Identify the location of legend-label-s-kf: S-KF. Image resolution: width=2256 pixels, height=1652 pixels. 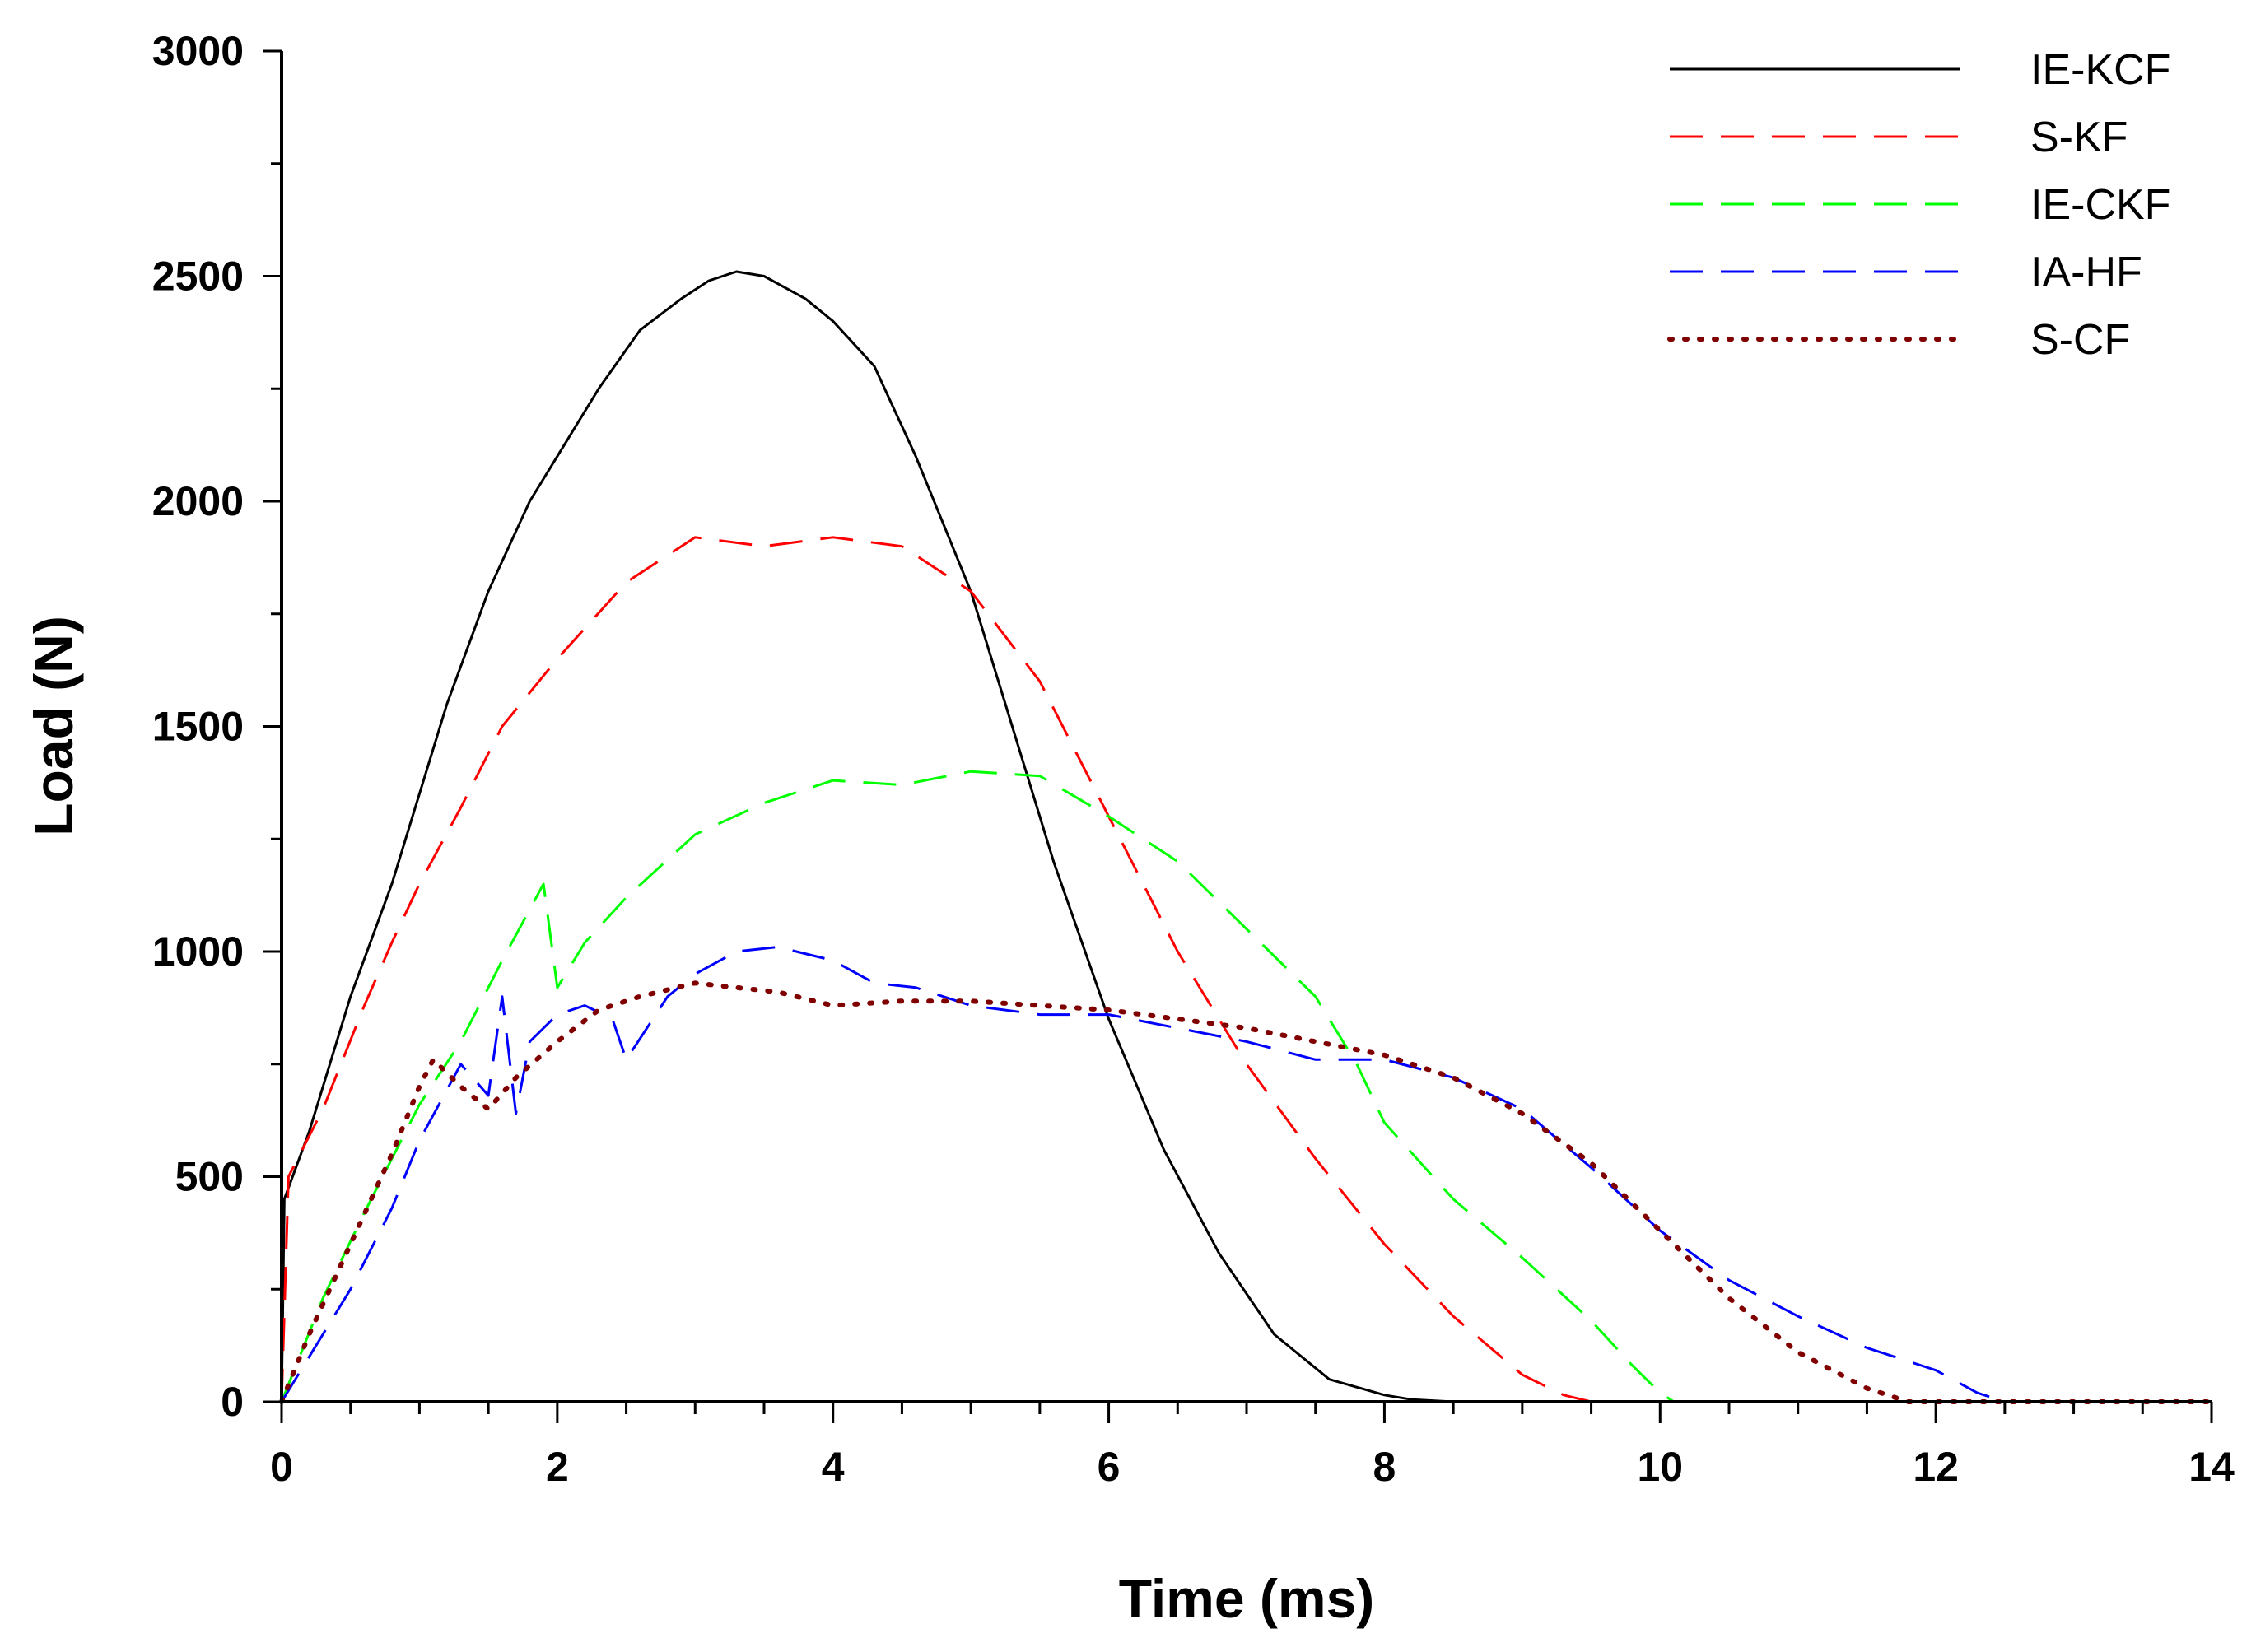
(2079, 137).